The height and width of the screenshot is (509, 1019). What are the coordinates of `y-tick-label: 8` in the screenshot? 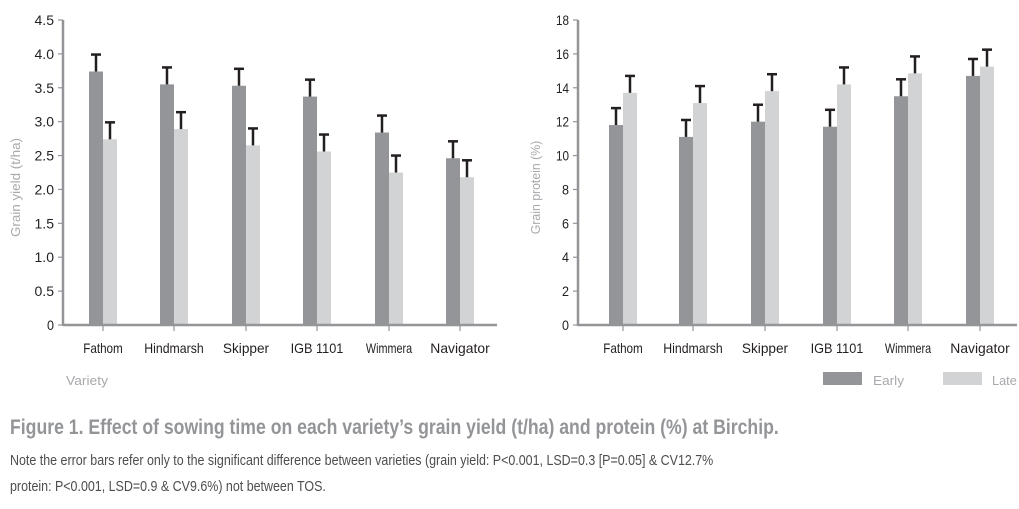 It's located at (565, 189).